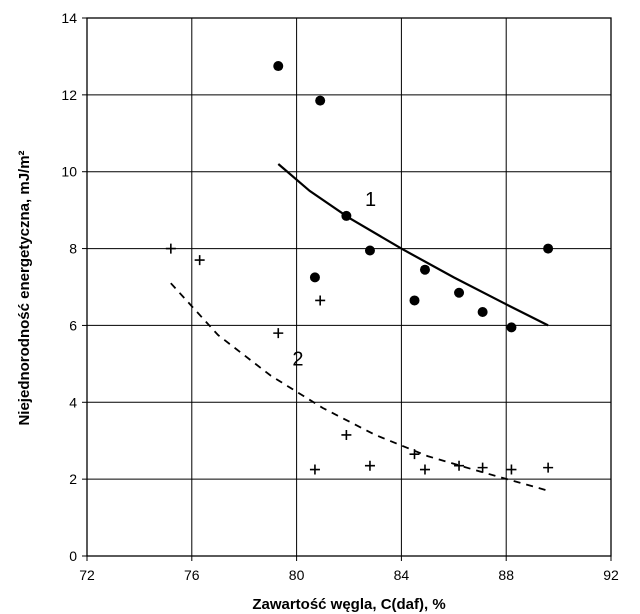 This screenshot has width=640, height=614. Describe the element at coordinates (73, 479) in the screenshot. I see `y-tick-label: 2` at that location.